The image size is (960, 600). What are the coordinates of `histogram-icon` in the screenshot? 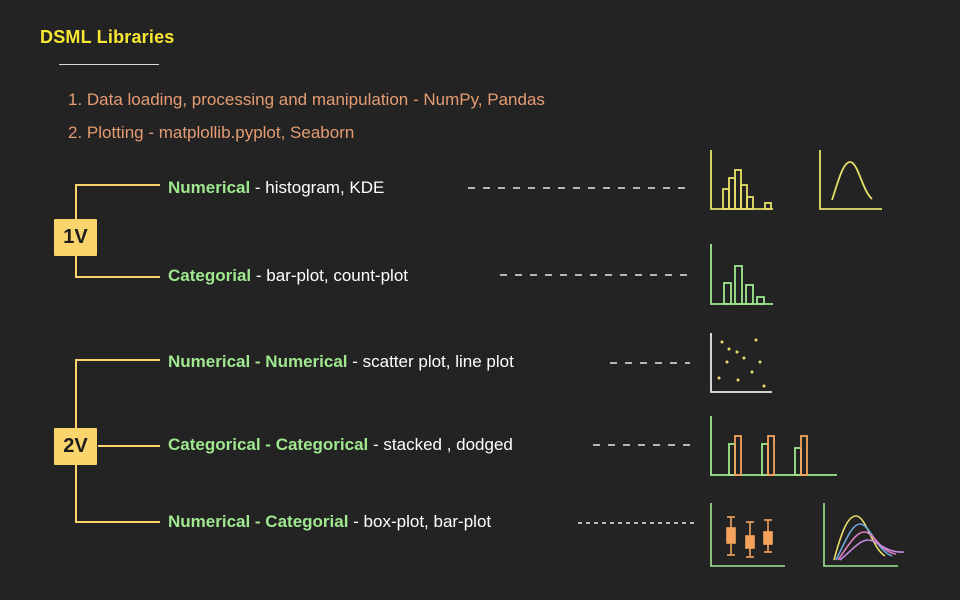 It's located at (741, 180).